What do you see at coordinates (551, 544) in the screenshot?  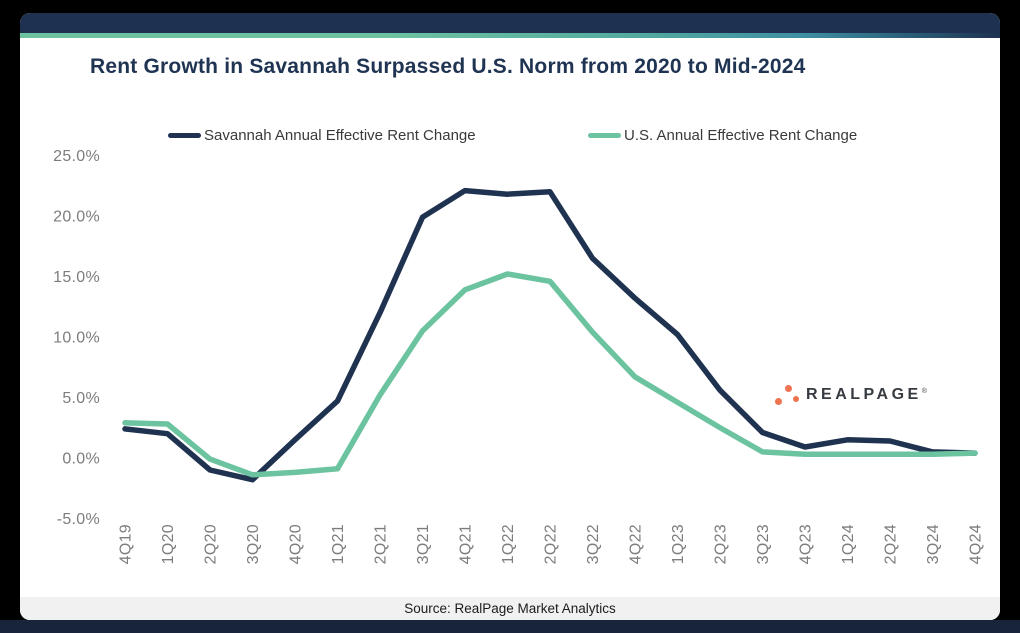 I see `x-axis-tick: 2Q22` at bounding box center [551, 544].